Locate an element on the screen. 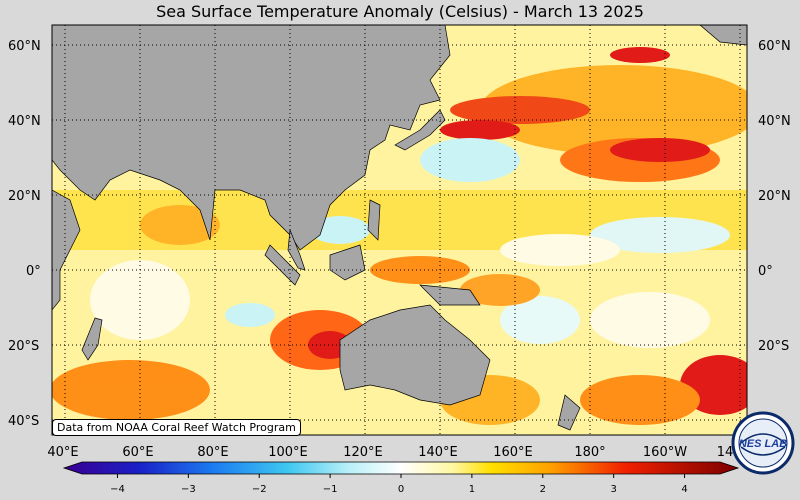  landmass-new-zealand is located at coordinates (569, 412).